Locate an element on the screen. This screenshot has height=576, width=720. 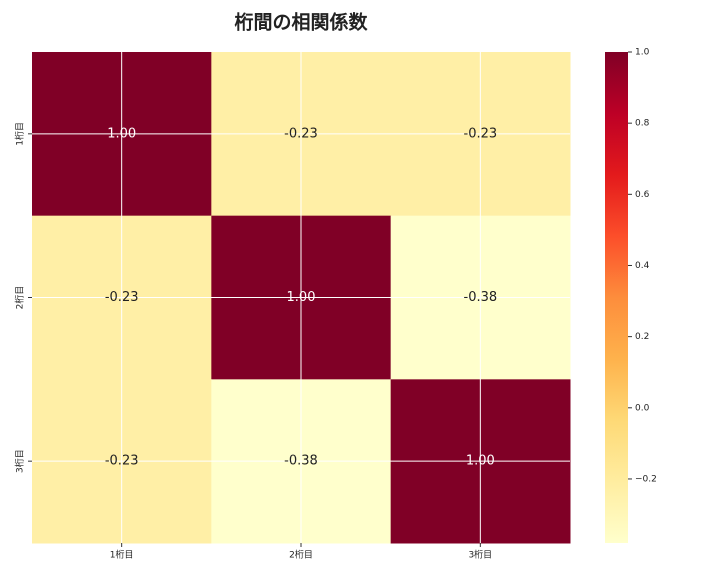
y-tick-label: 3桁目 is located at coordinates (20, 461).